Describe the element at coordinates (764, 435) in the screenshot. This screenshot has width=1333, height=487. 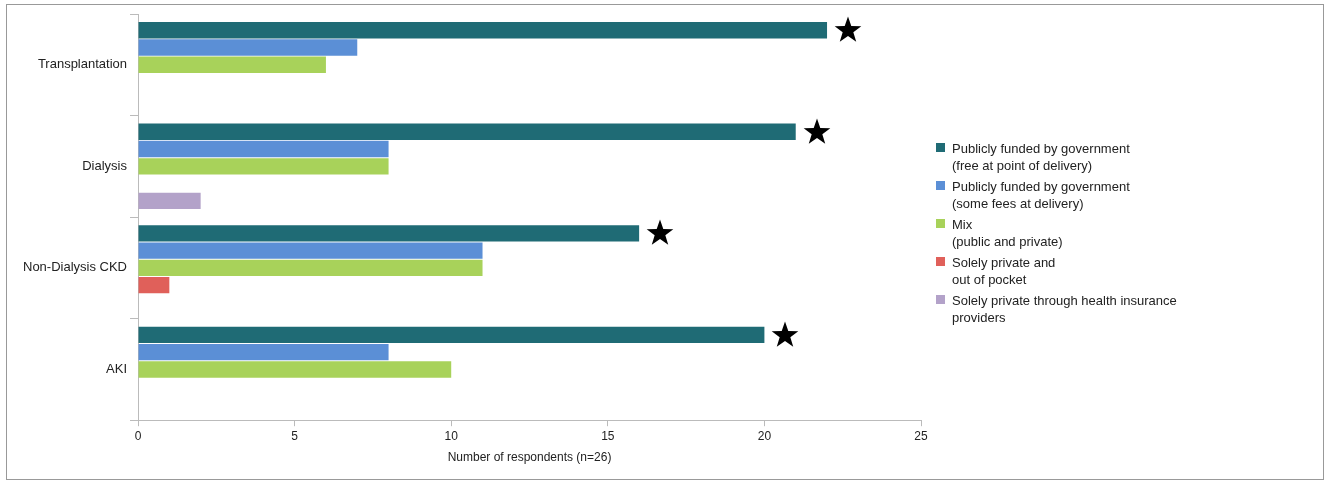
I see `x-tick-label: 20` at that location.